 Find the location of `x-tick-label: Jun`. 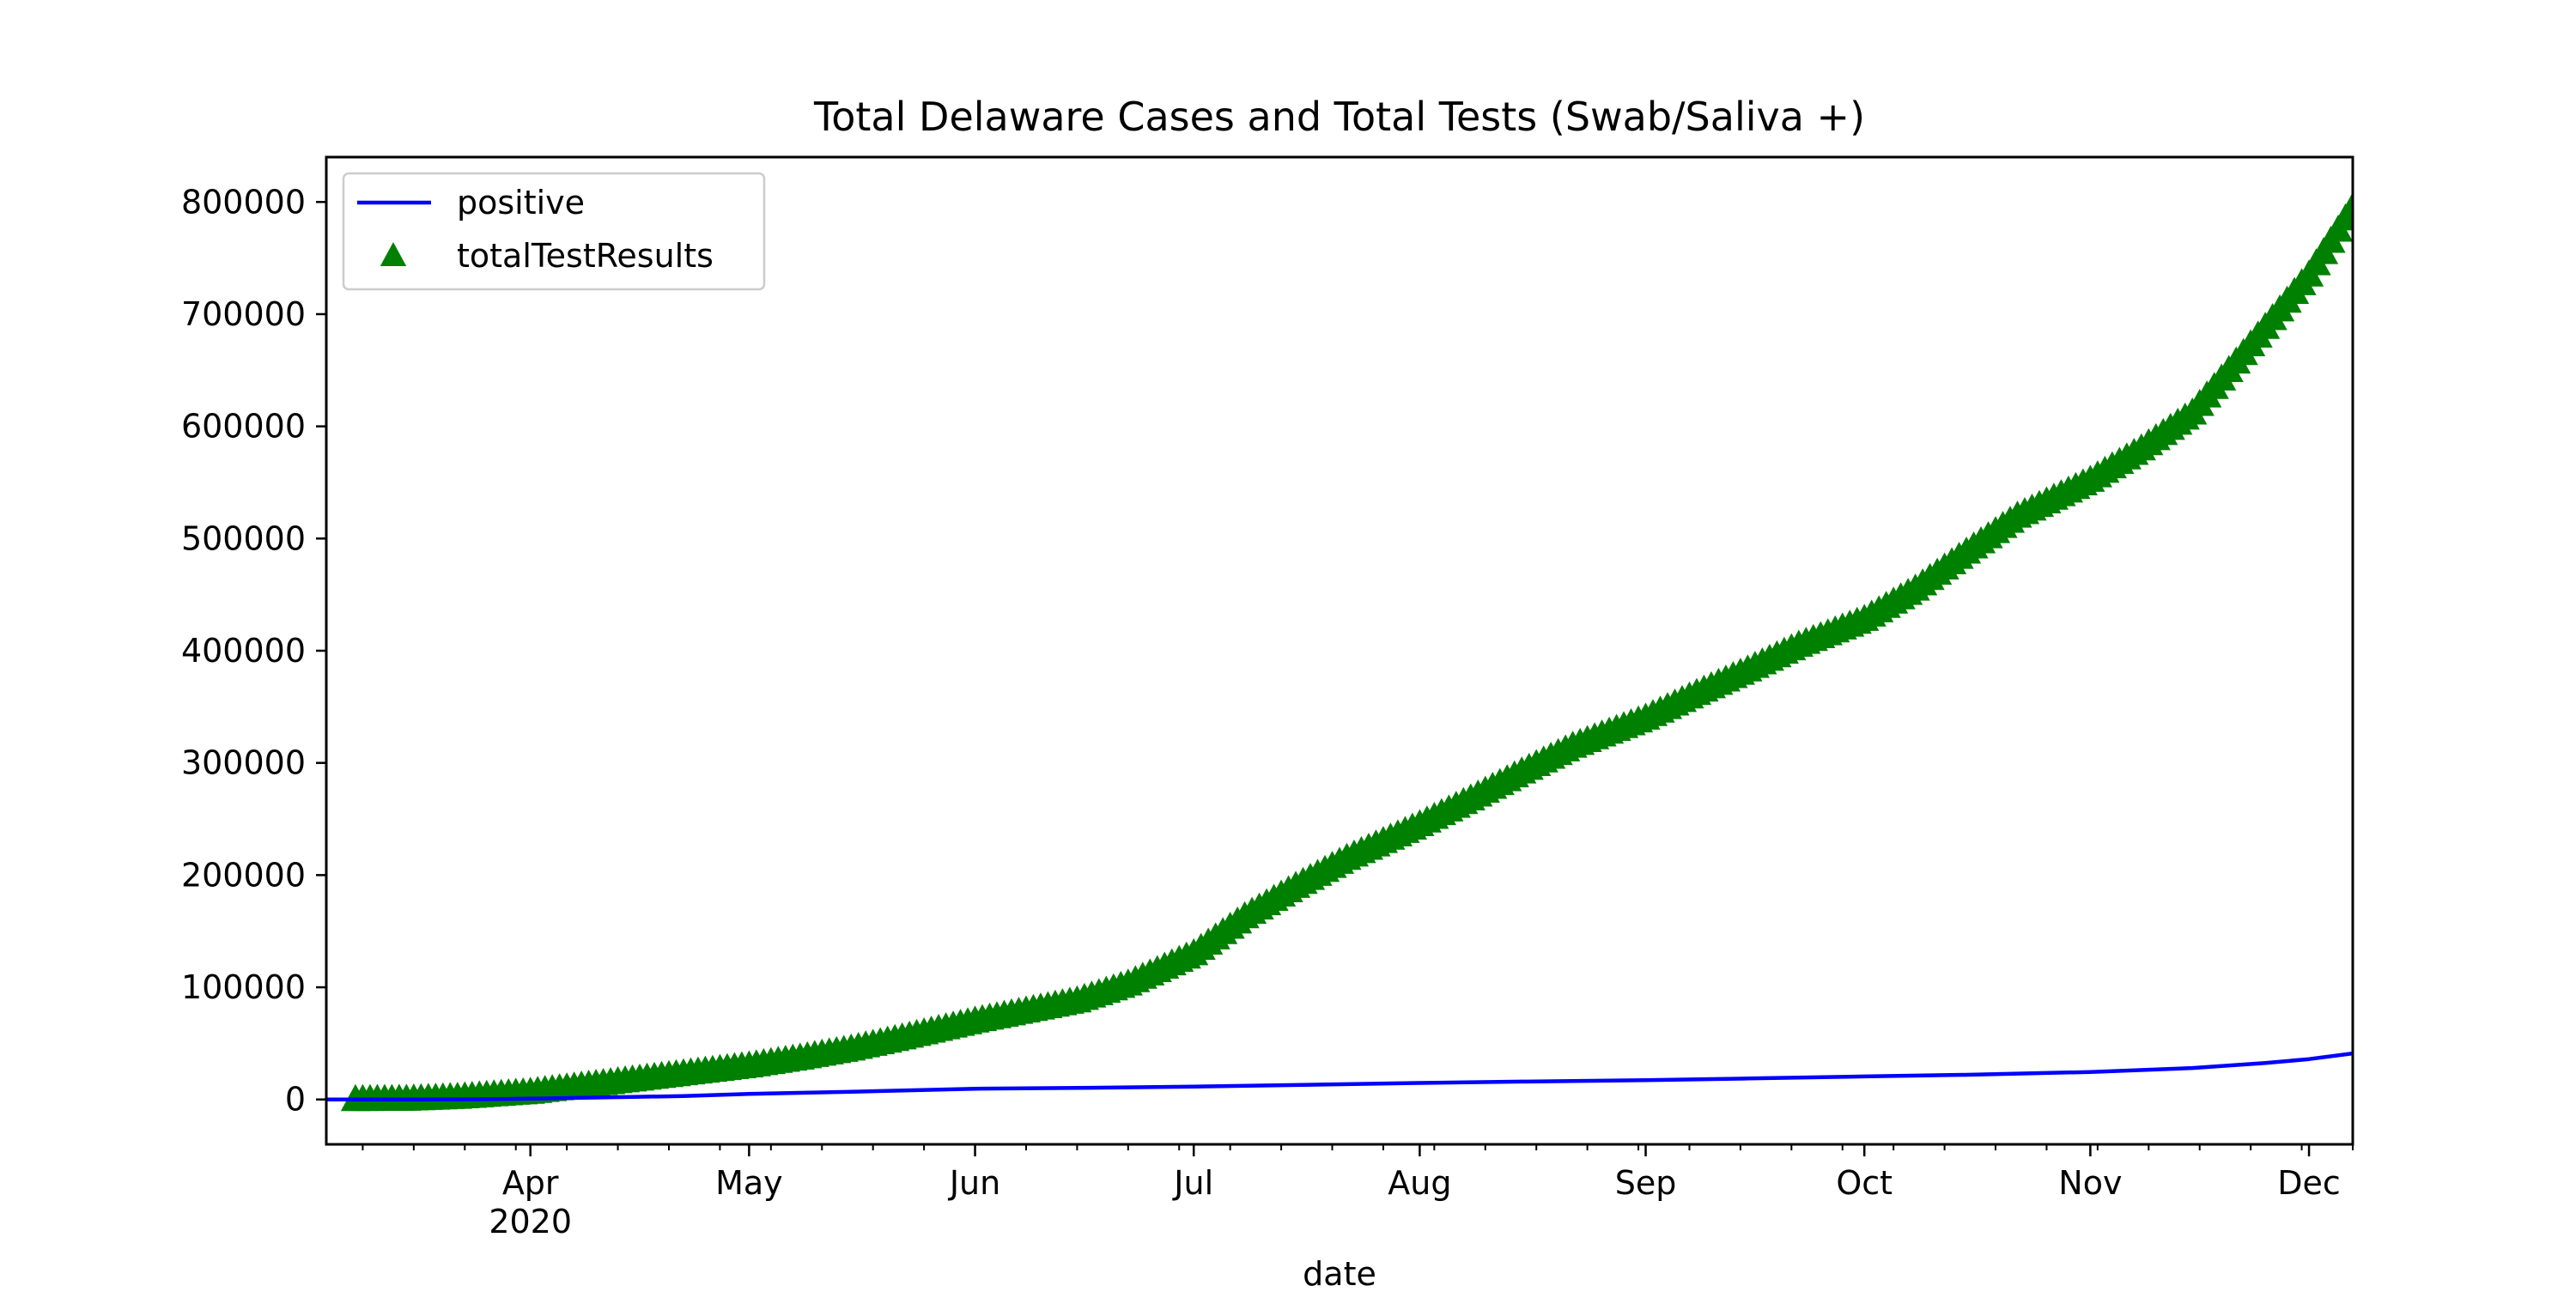

x-tick-label: Jun is located at coordinates (974, 1183).